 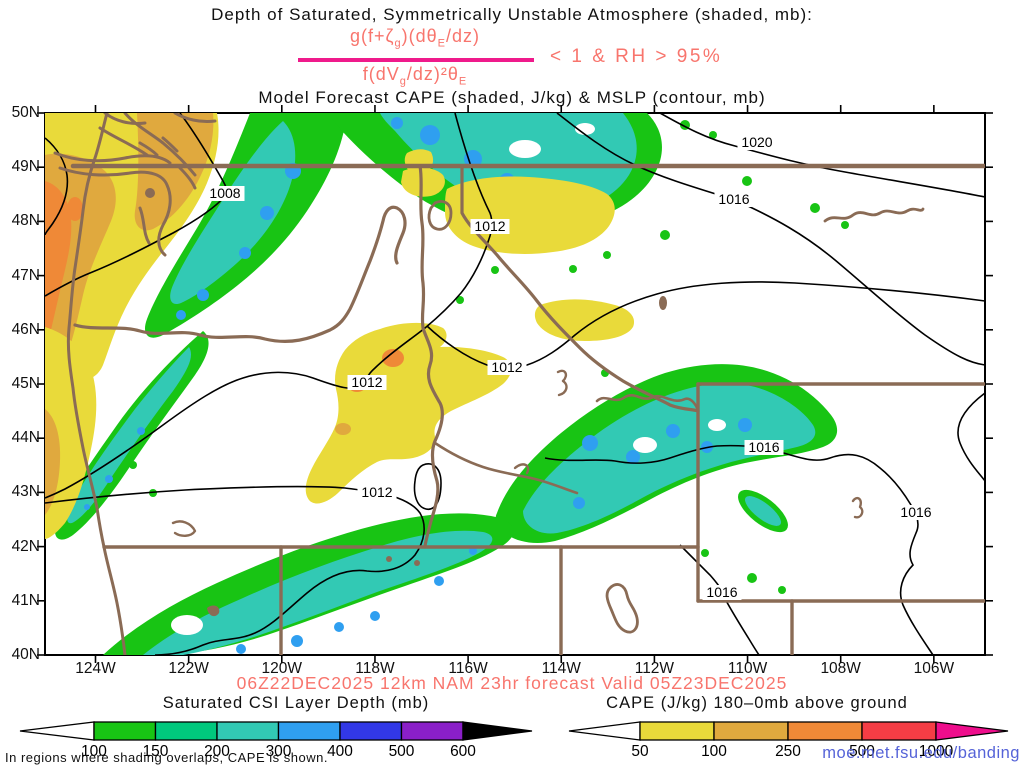 What do you see at coordinates (874, 215) in the screenshot?
I see `montana-river` at bounding box center [874, 215].